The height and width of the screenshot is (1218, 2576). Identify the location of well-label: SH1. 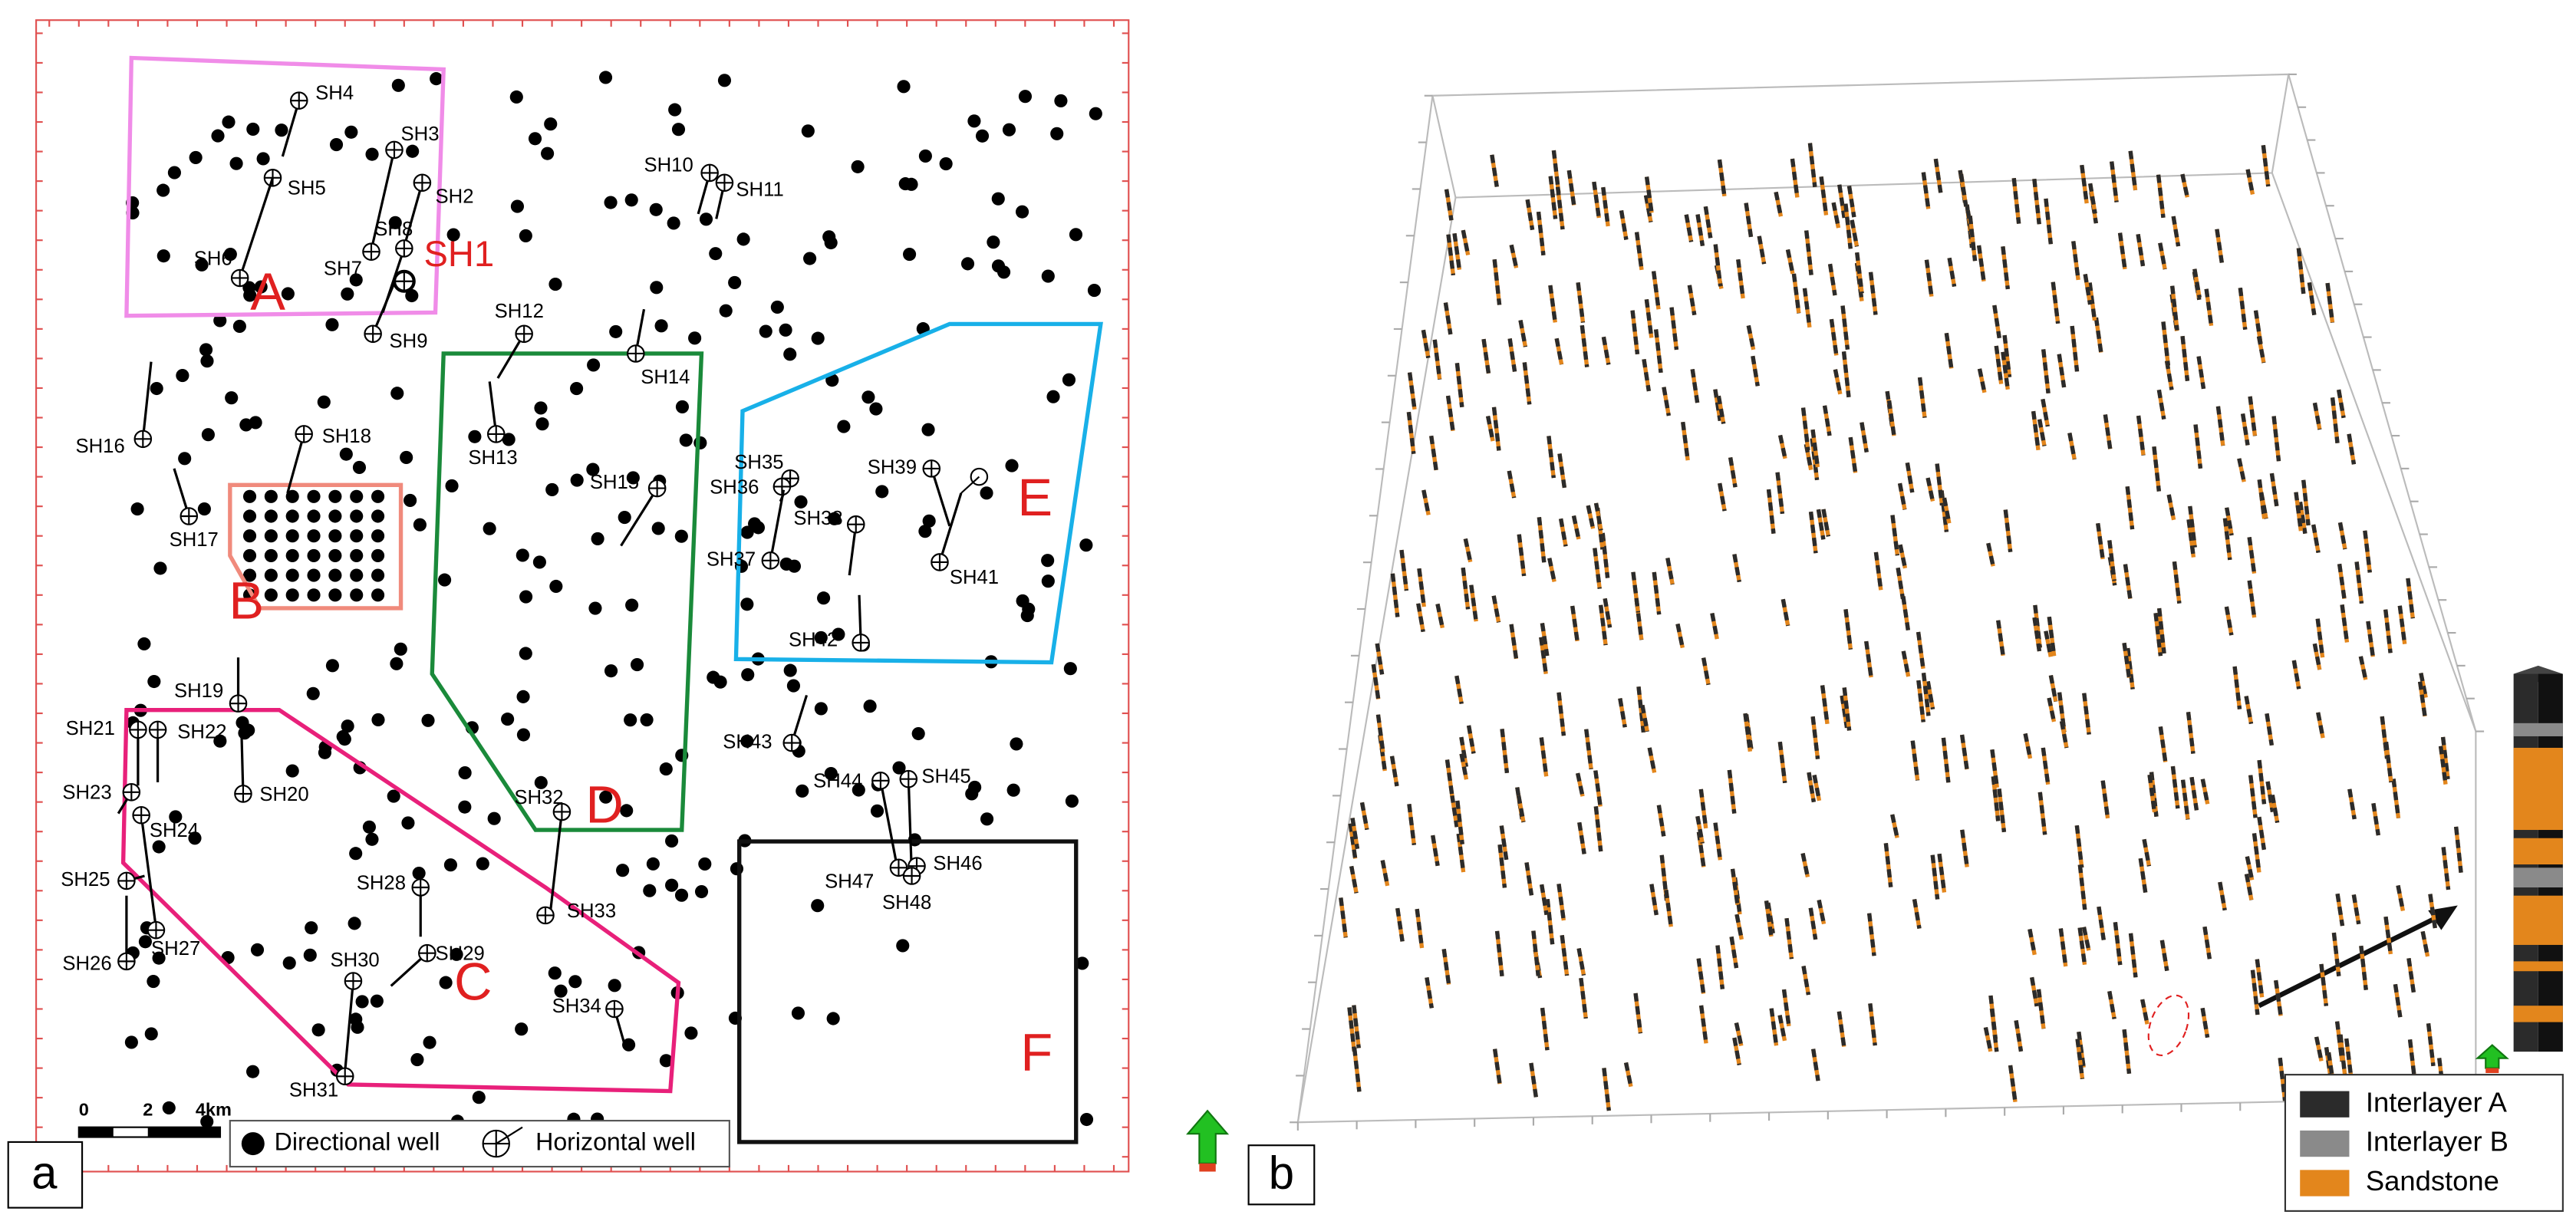
(459, 254).